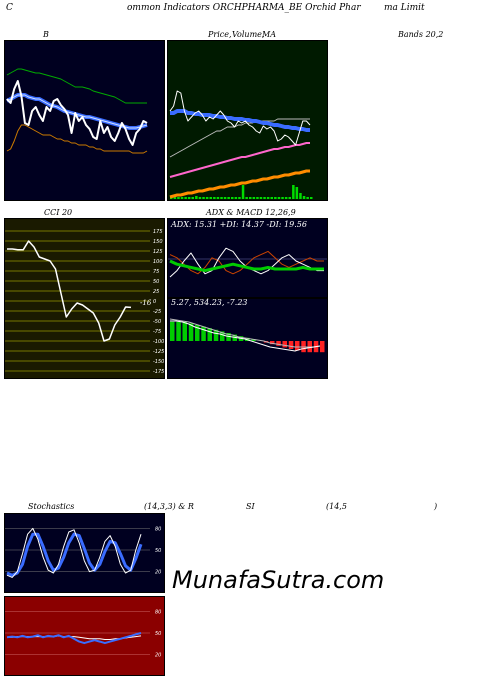  I want to click on stoch-tick-label: 20, so click(158, 573).